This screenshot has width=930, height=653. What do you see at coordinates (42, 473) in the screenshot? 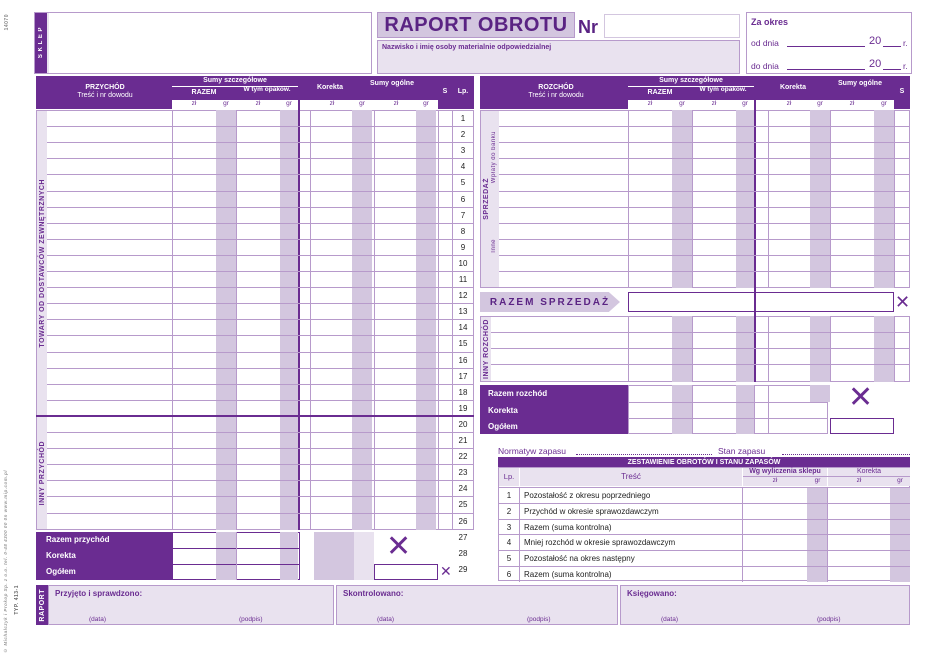
I see `section-other-income: INNY PRZYCHÓD` at bounding box center [42, 473].